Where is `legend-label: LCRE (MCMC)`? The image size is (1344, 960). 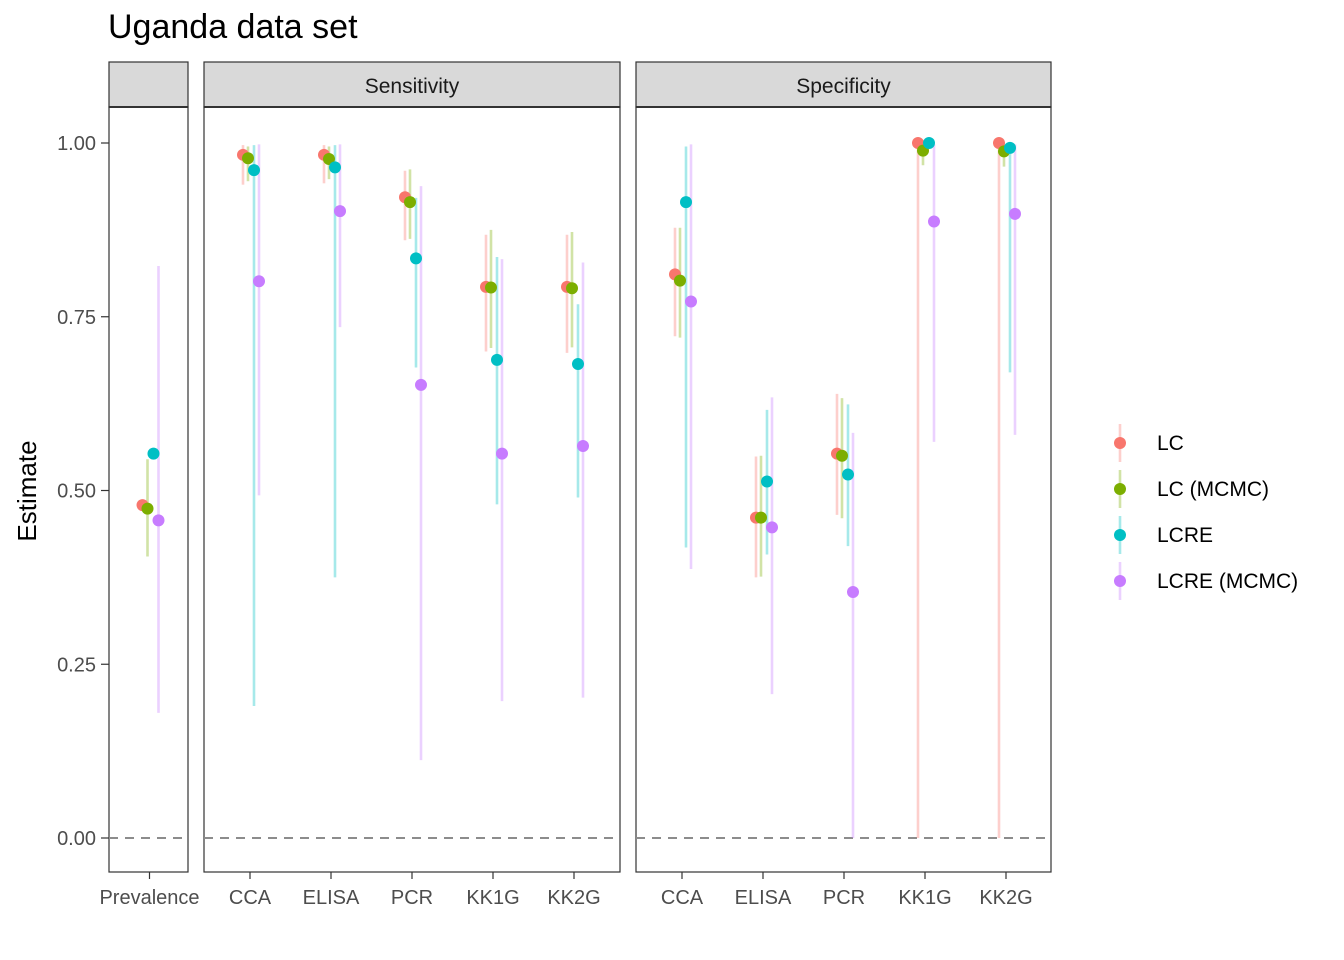 legend-label: LCRE (MCMC) is located at coordinates (1227, 581).